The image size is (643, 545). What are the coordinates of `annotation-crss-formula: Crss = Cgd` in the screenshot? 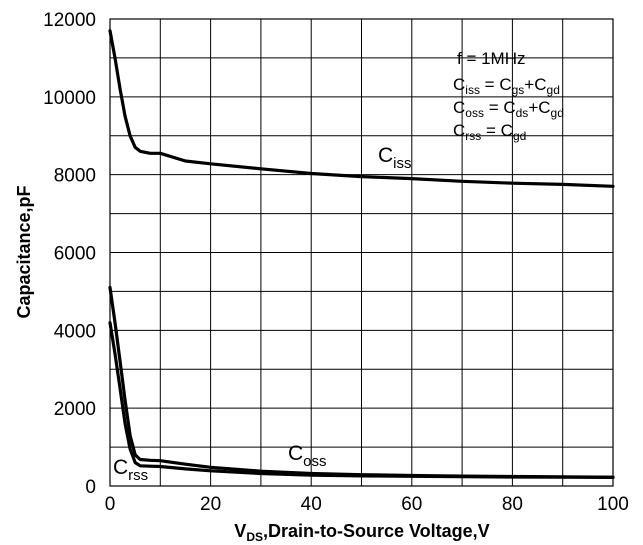 It's located at (489, 132).